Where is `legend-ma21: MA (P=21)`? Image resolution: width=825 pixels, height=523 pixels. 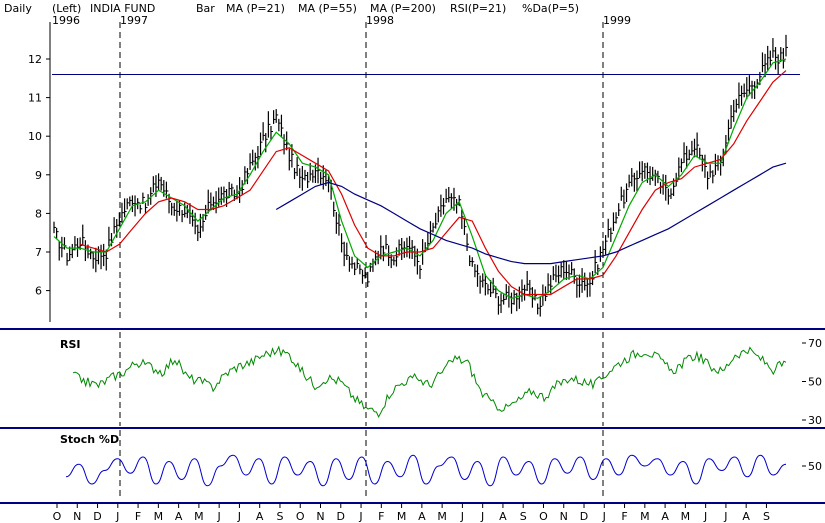
legend-ma21: MA (P=21) is located at coordinates (255, 8).